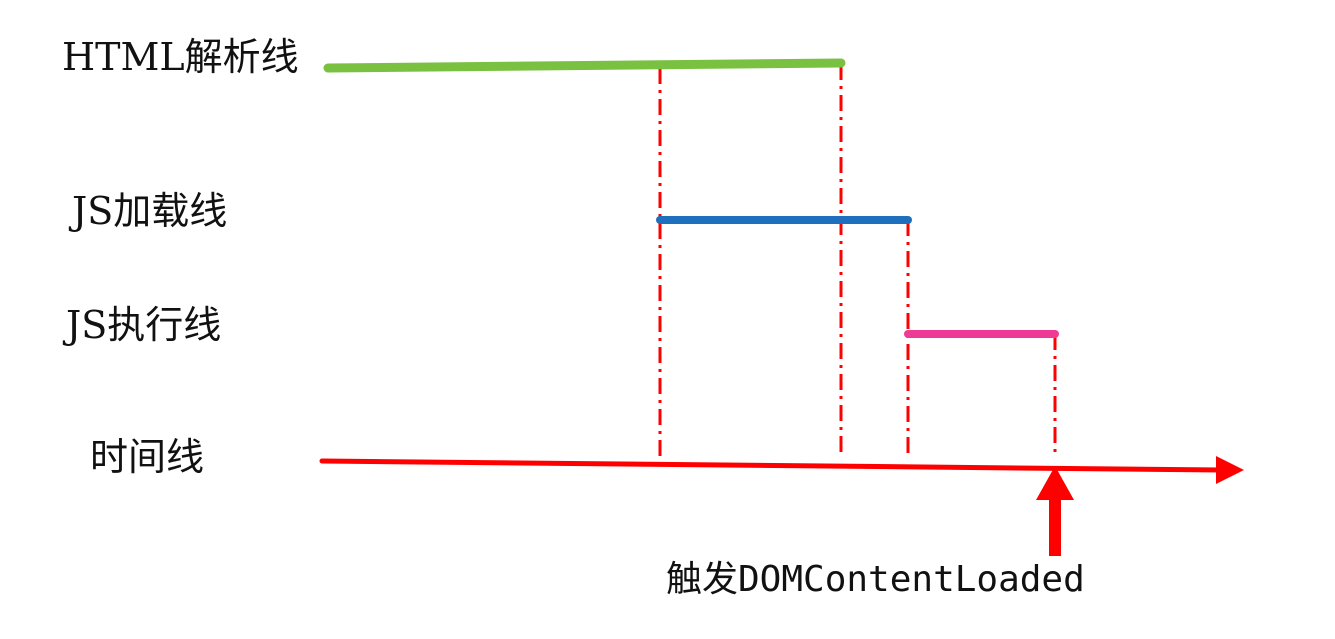 Image resolution: width=1335 pixels, height=639 pixels. I want to click on js-exec-line-label: JS执行线, so click(144, 325).